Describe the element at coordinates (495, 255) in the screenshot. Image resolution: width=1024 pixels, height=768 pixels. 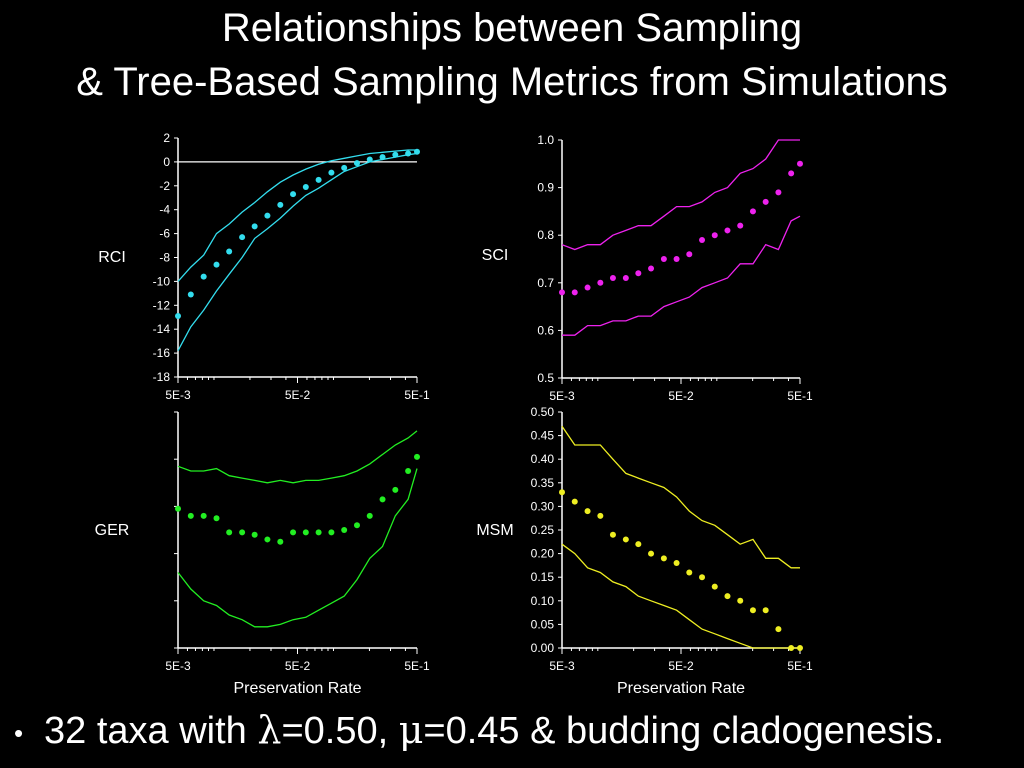
I see `y-axis-label: SCI` at that location.